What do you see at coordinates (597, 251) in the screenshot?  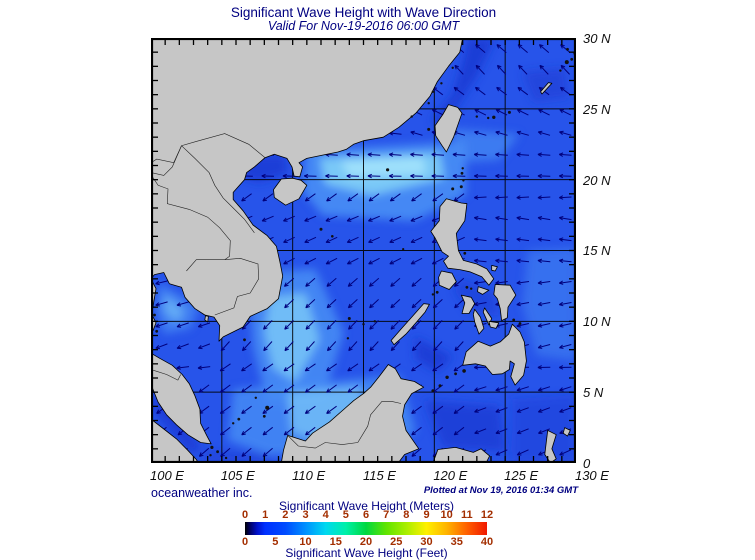 I see `lat-label-15n: 15 N` at bounding box center [597, 251].